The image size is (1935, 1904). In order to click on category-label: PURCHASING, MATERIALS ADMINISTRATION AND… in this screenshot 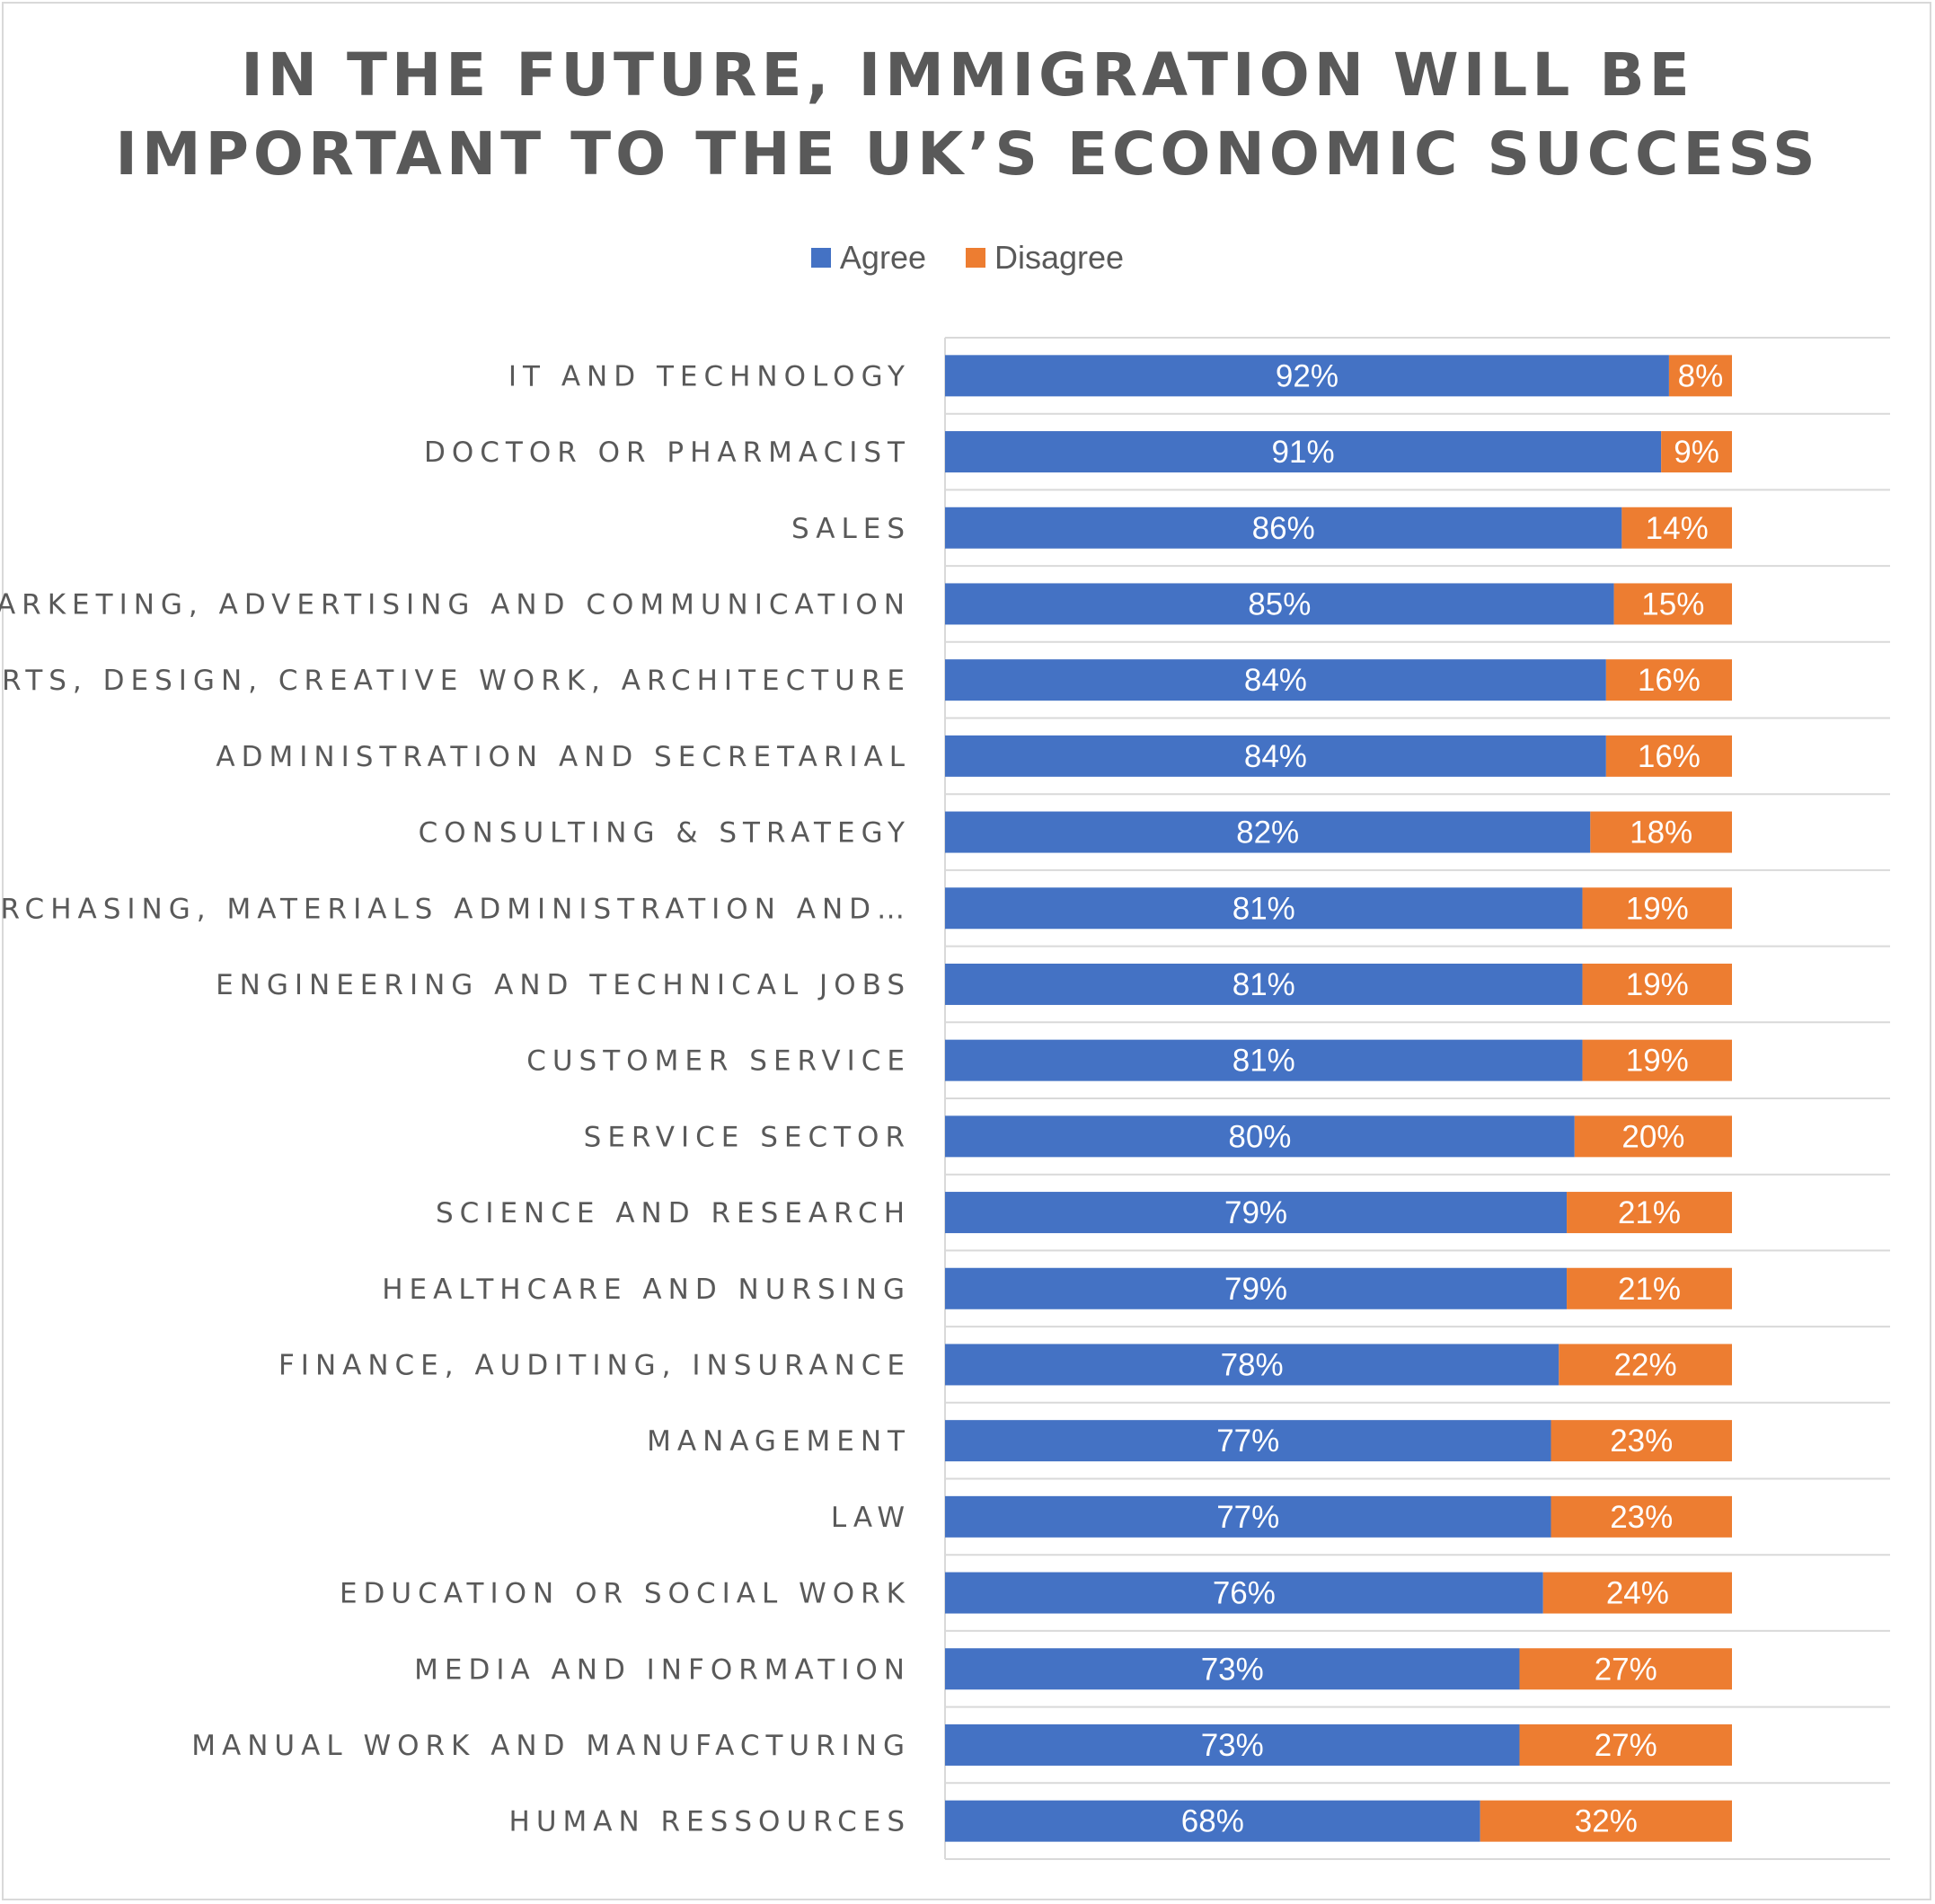, I will do `click(455, 909)`.